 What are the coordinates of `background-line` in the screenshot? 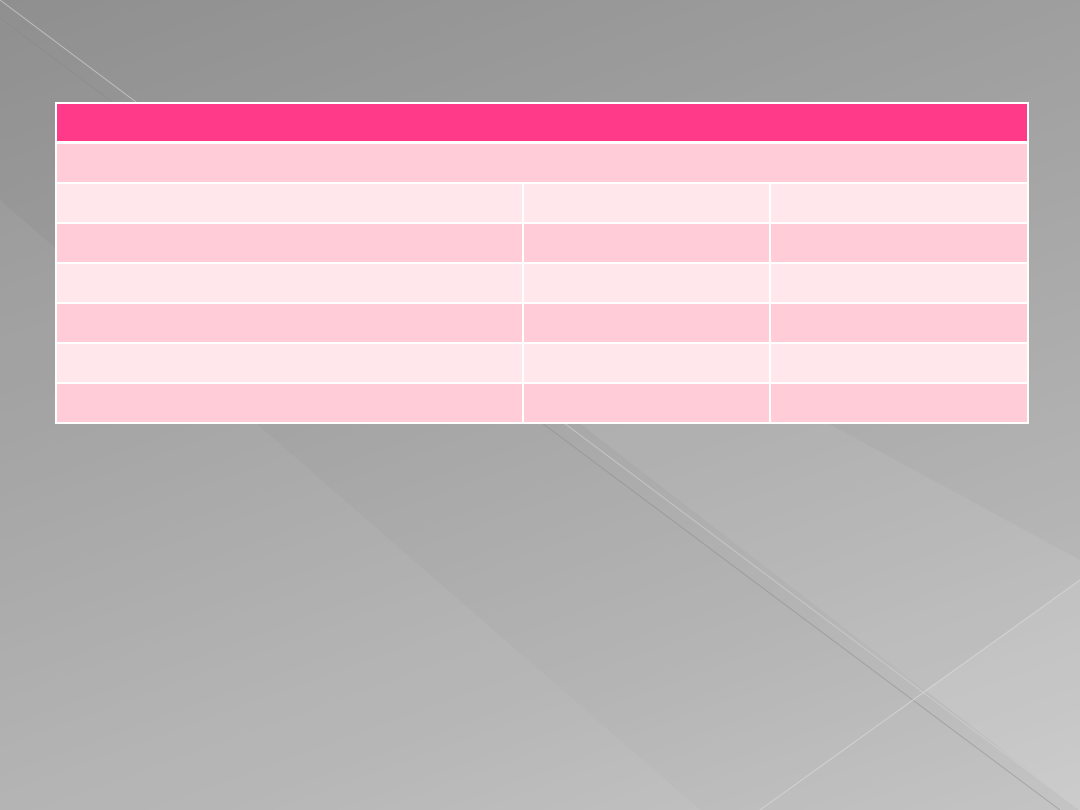 It's located at (919, 694).